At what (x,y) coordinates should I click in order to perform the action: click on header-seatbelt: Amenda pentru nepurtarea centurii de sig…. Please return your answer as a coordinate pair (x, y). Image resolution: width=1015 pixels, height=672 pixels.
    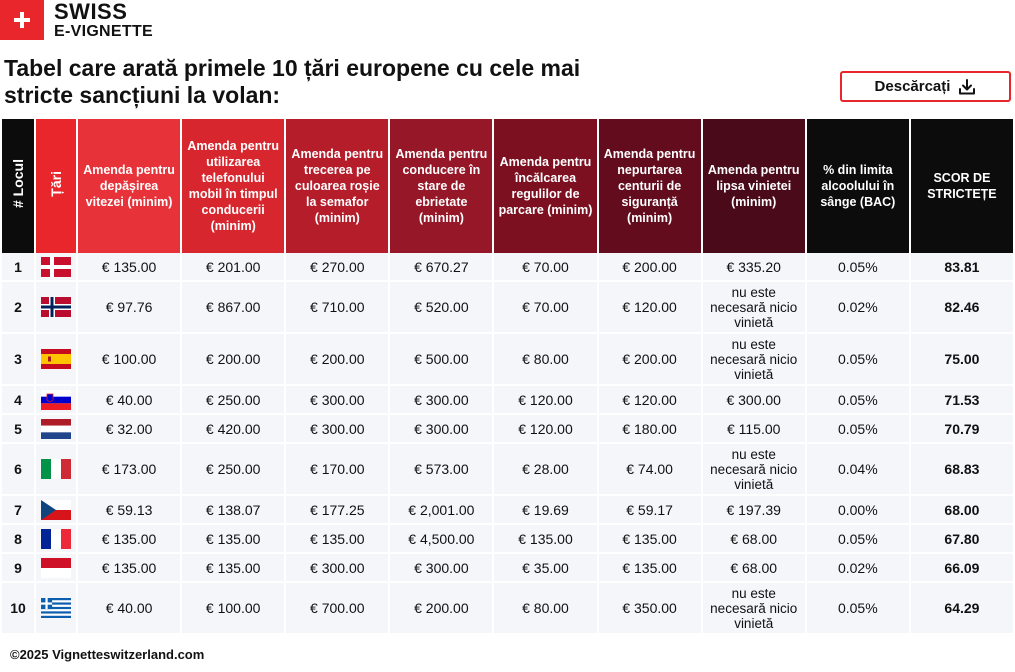
    Looking at the image, I should click on (649, 186).